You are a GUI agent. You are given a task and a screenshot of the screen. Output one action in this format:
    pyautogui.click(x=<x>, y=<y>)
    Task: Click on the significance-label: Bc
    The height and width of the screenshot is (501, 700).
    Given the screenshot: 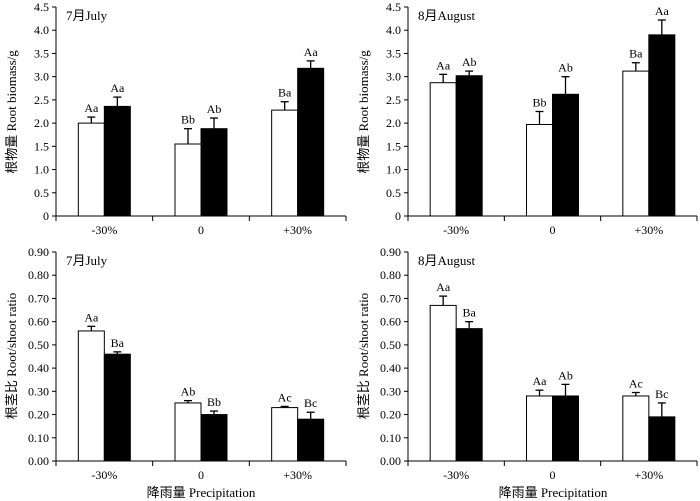 What is the action you would take?
    pyautogui.click(x=661, y=394)
    